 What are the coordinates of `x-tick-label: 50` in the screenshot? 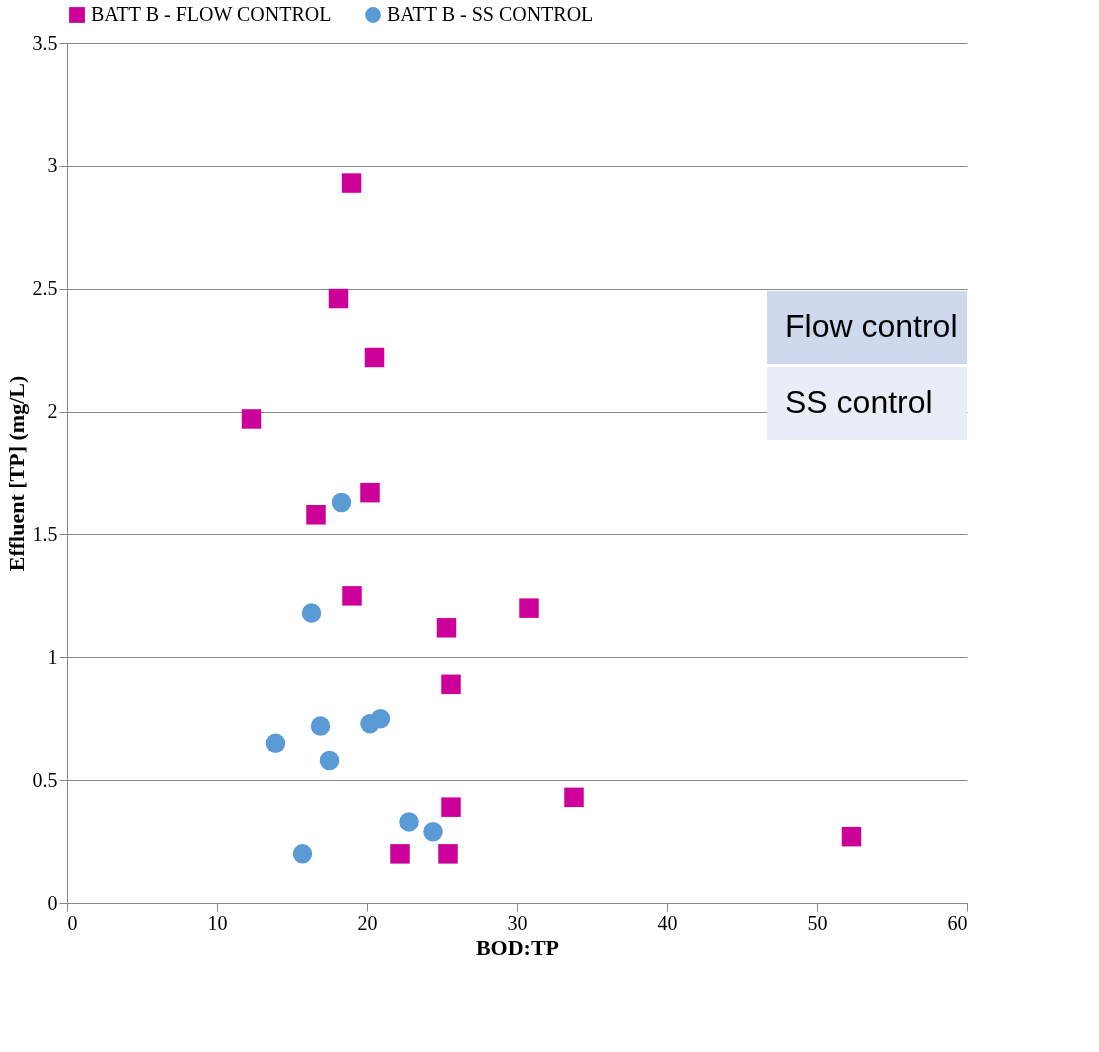 It's located at (817, 922).